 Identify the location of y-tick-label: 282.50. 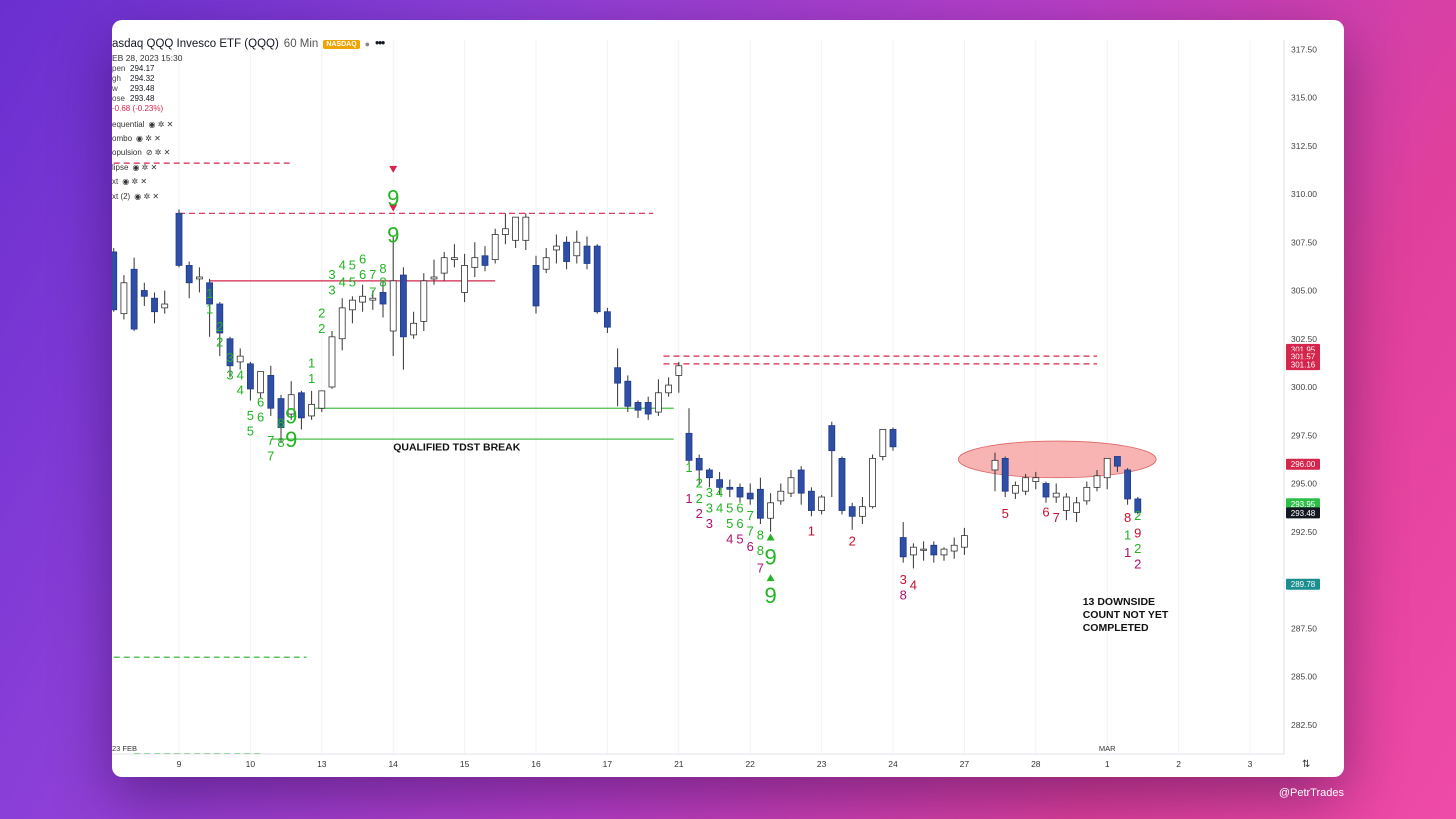
(1304, 725).